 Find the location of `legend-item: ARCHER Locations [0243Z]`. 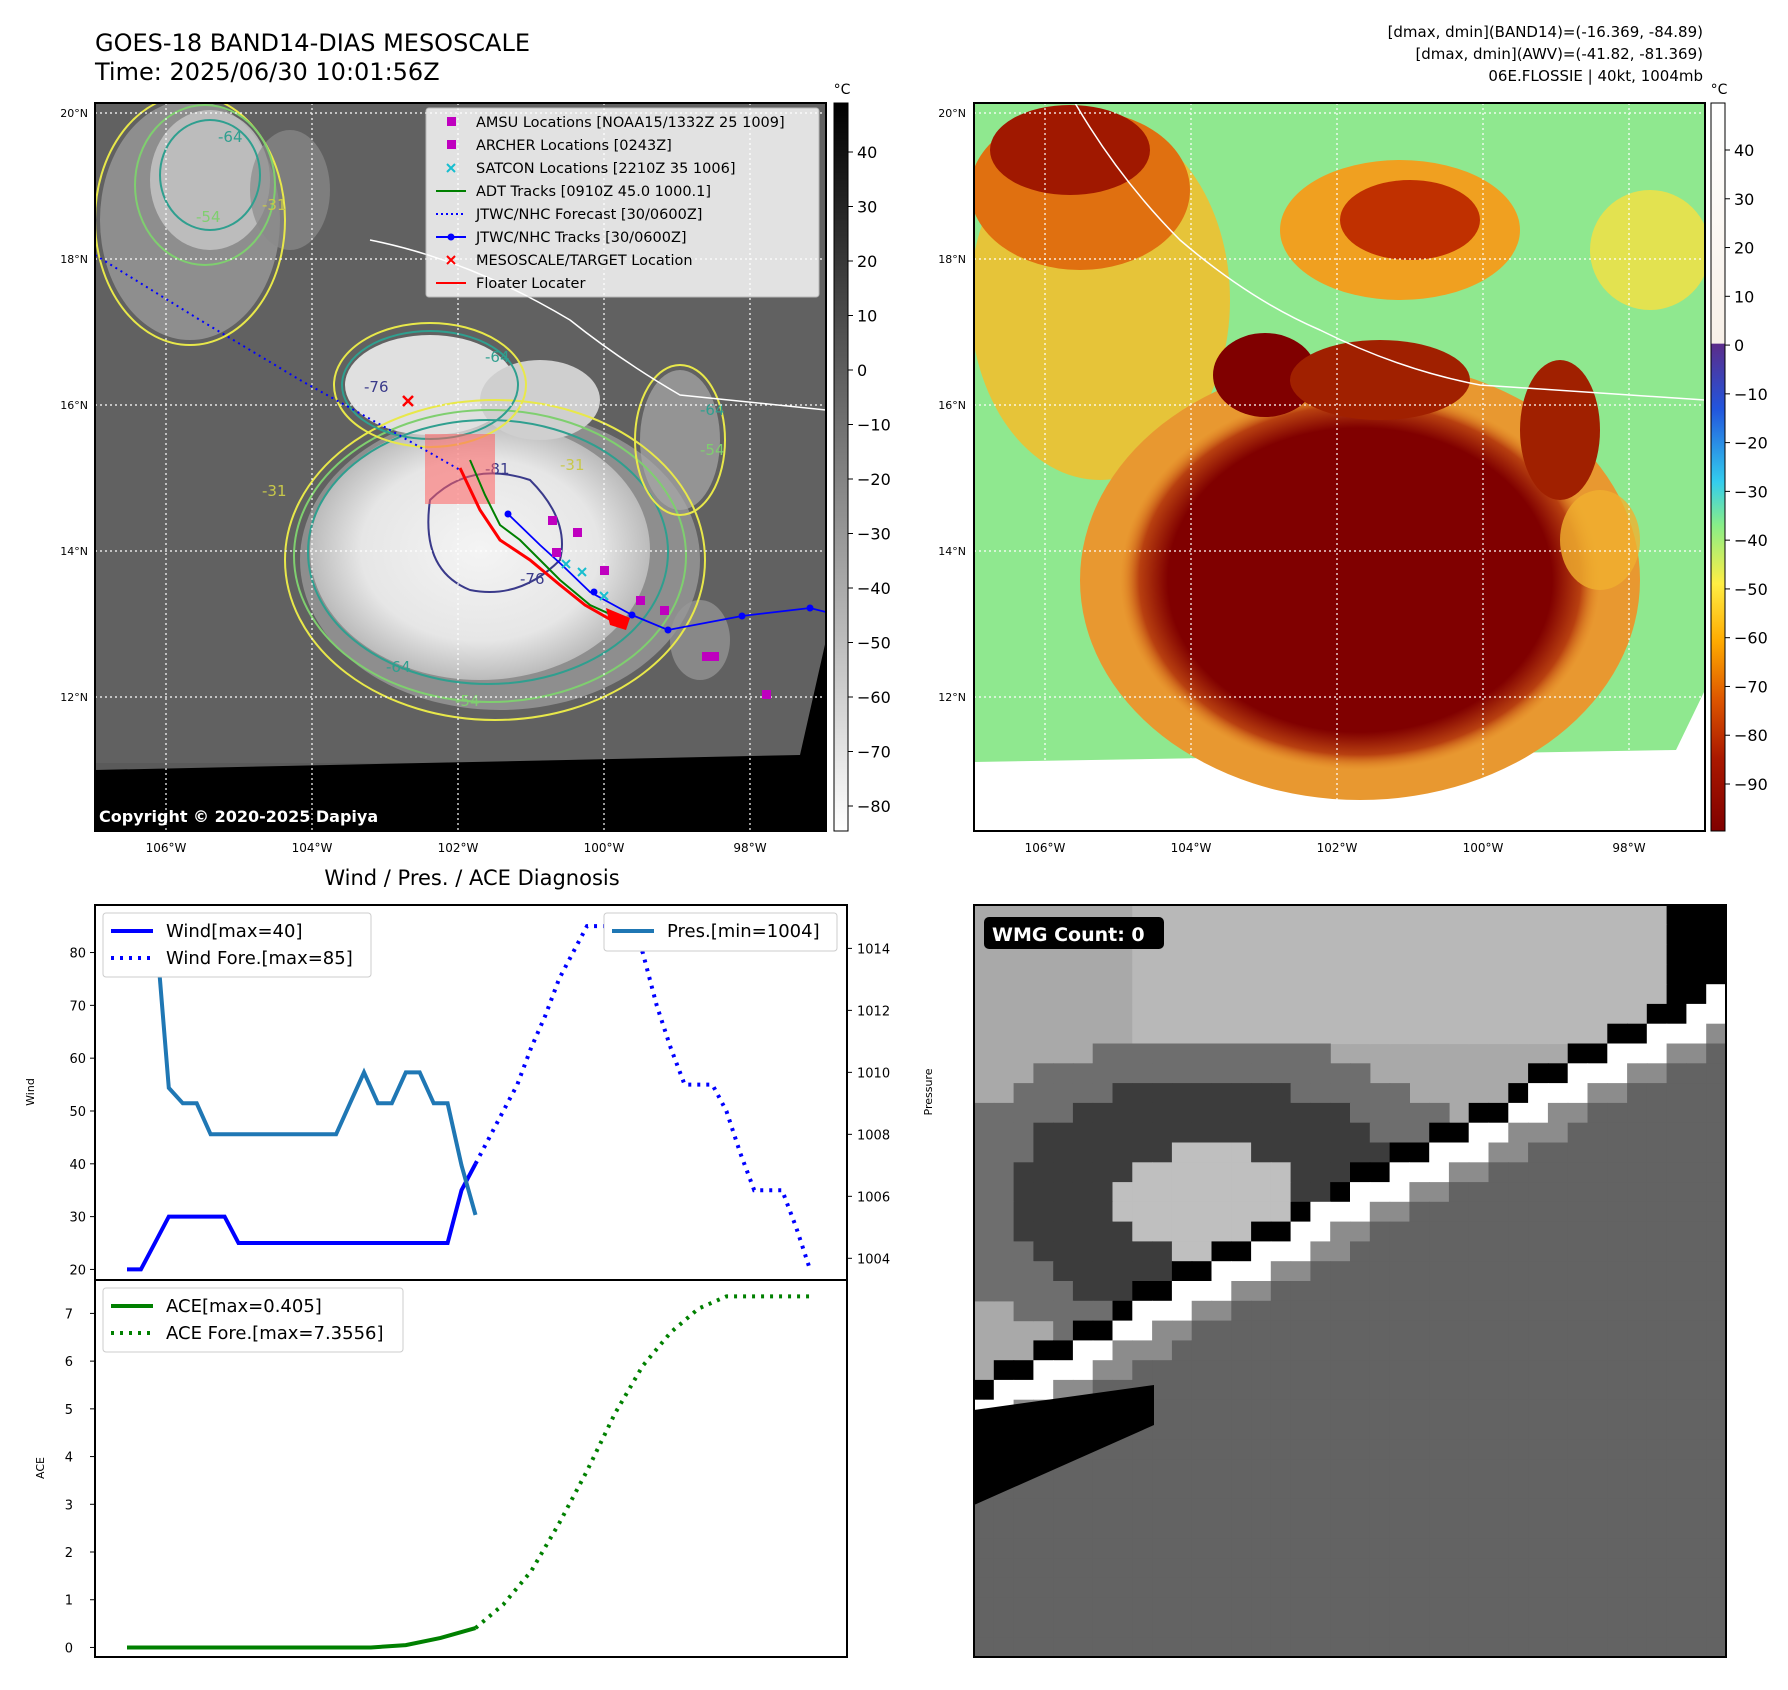

legend-item: ARCHER Locations [0243Z] is located at coordinates (559, 146).